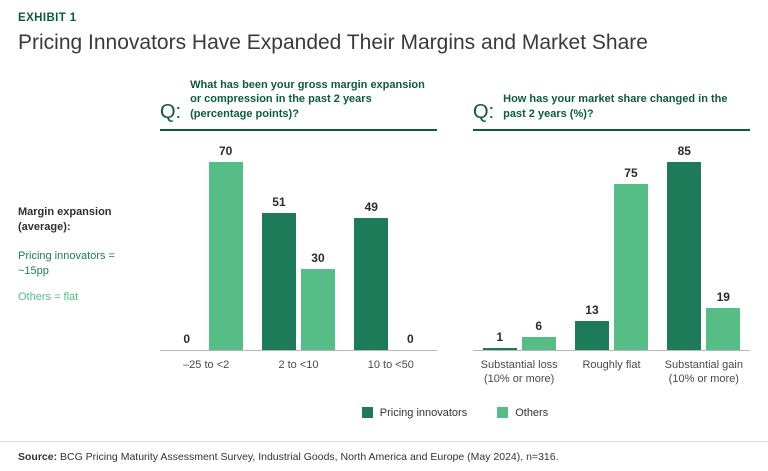 This screenshot has width=768, height=471. I want to click on bar-value-label: 70, so click(225, 151).